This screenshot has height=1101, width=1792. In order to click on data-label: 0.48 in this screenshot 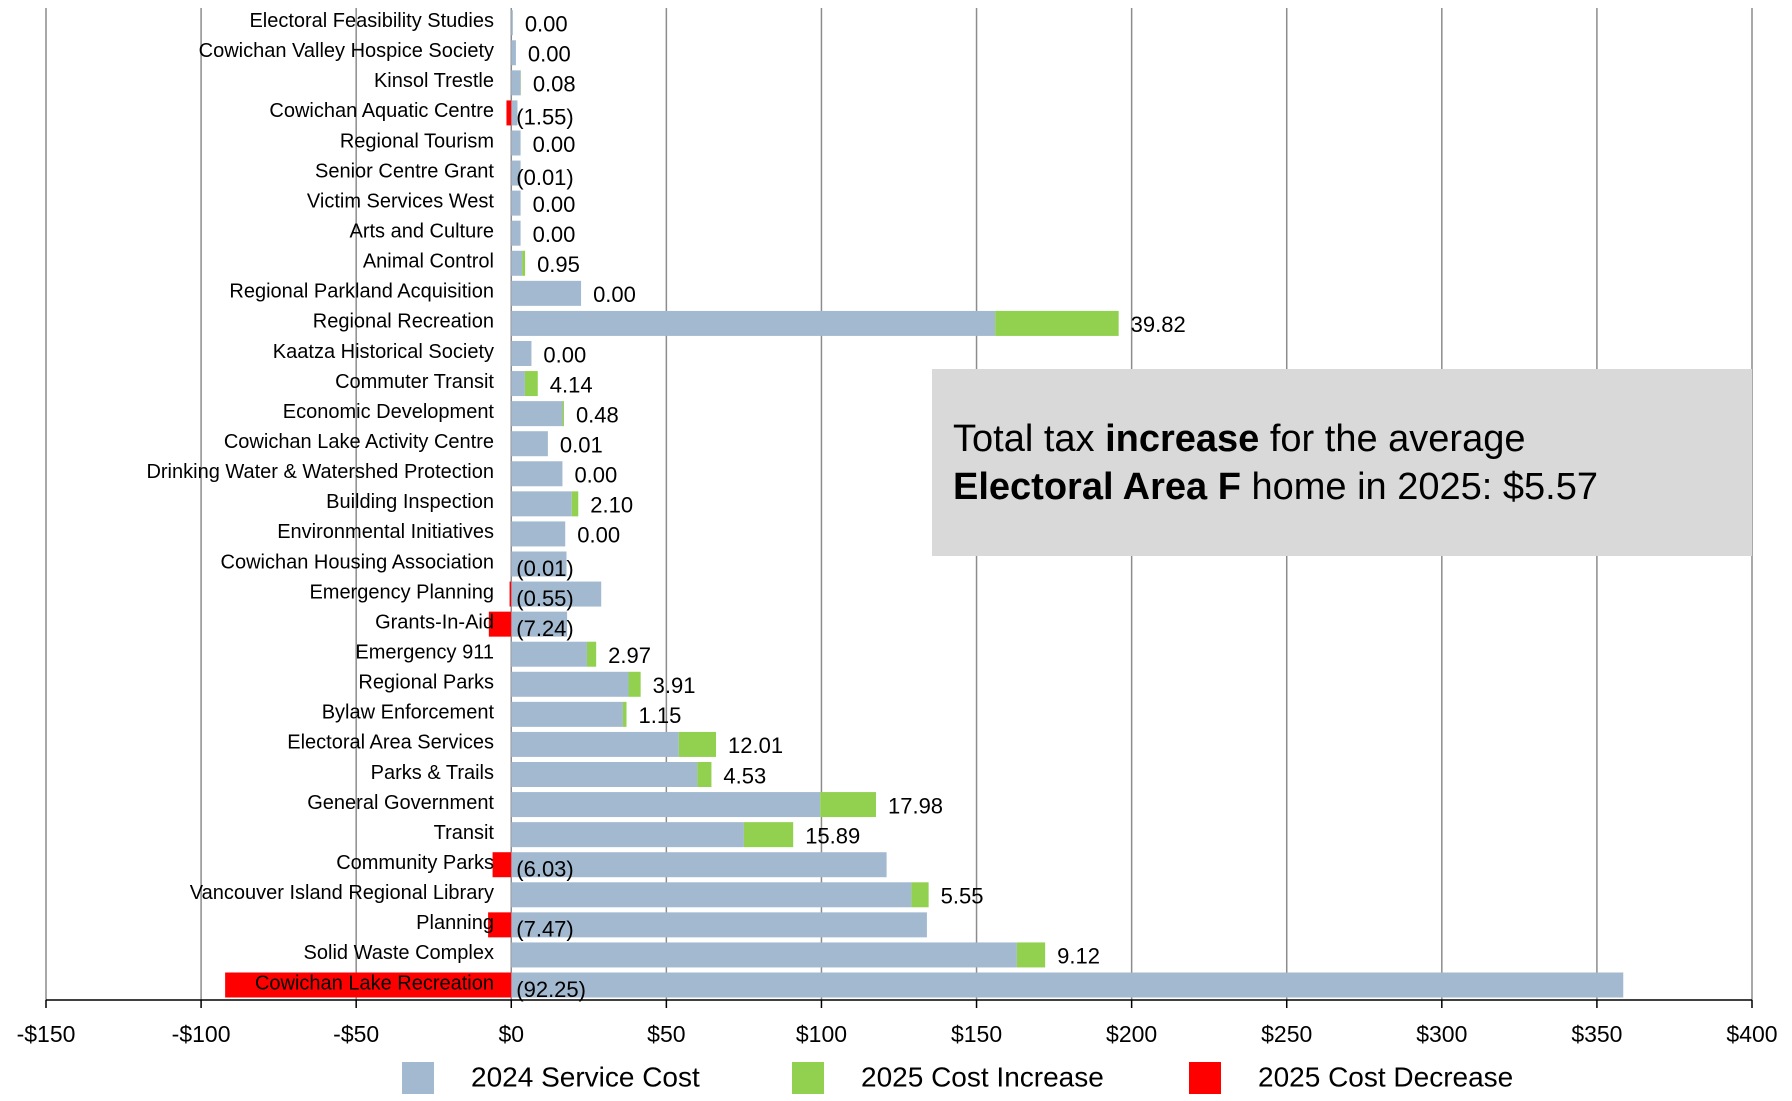, I will do `click(597, 414)`.